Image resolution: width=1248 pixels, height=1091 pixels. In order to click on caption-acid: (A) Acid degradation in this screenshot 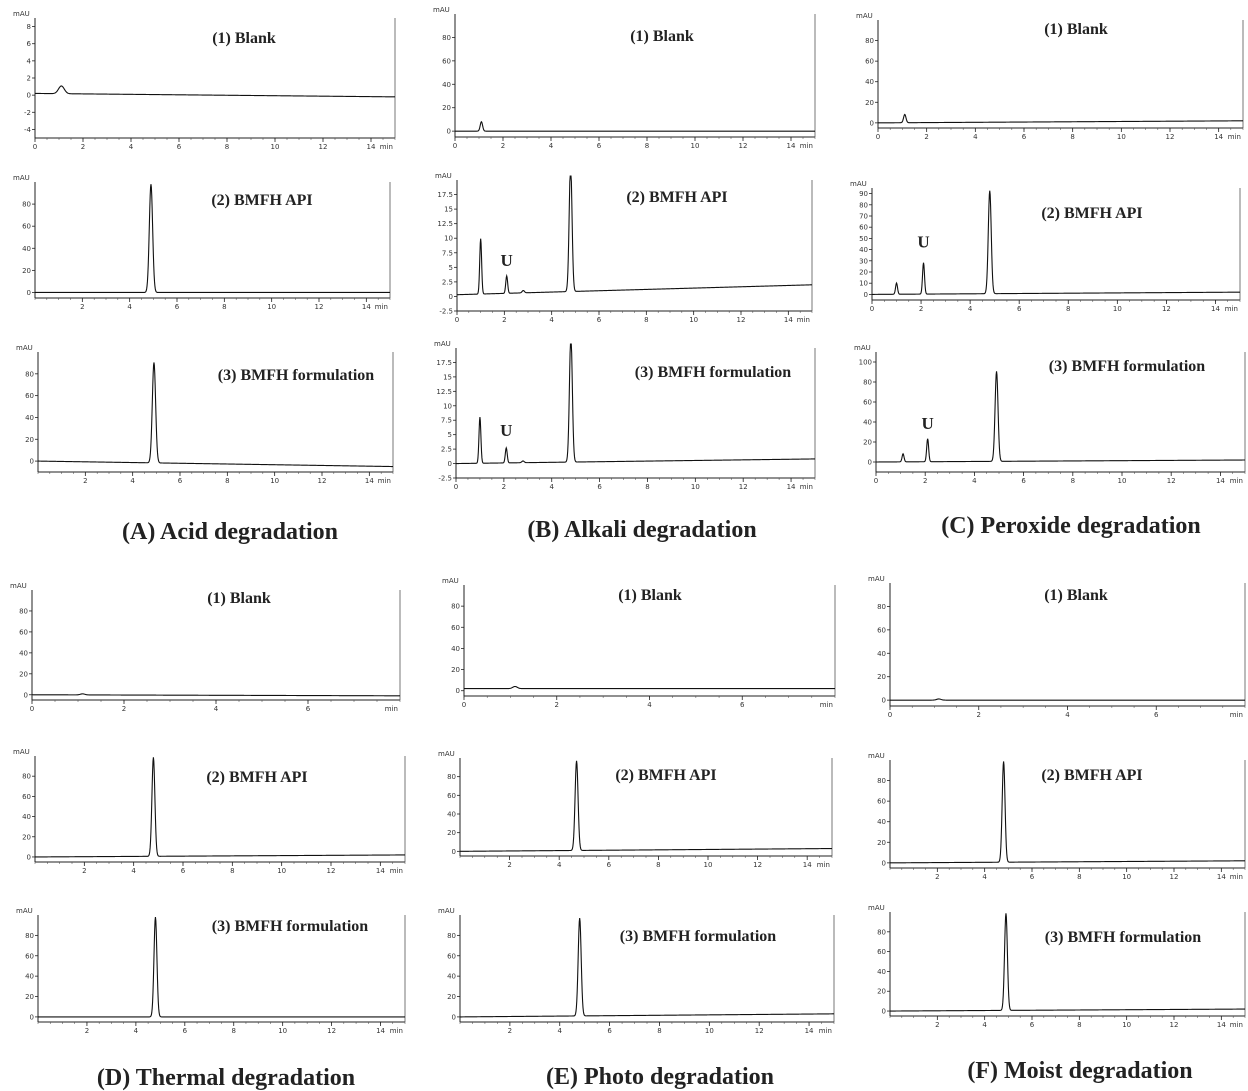, I will do `click(230, 532)`.